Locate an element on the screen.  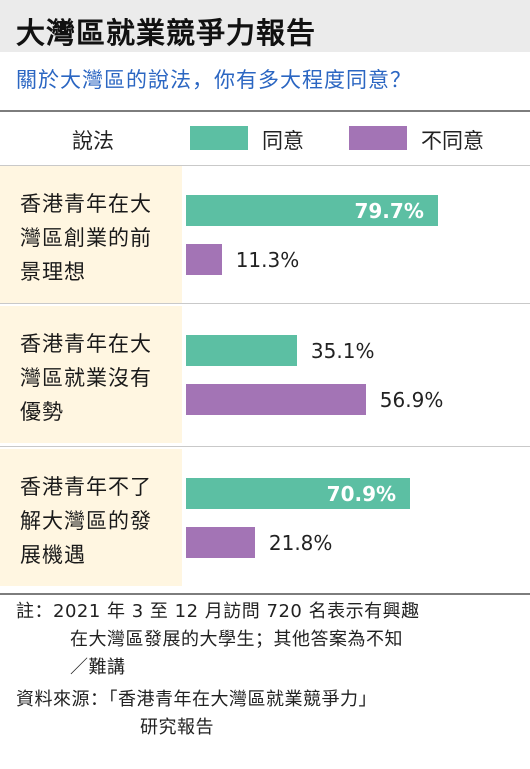
category-label: 香港青年不了 is located at coordinates (86, 487).